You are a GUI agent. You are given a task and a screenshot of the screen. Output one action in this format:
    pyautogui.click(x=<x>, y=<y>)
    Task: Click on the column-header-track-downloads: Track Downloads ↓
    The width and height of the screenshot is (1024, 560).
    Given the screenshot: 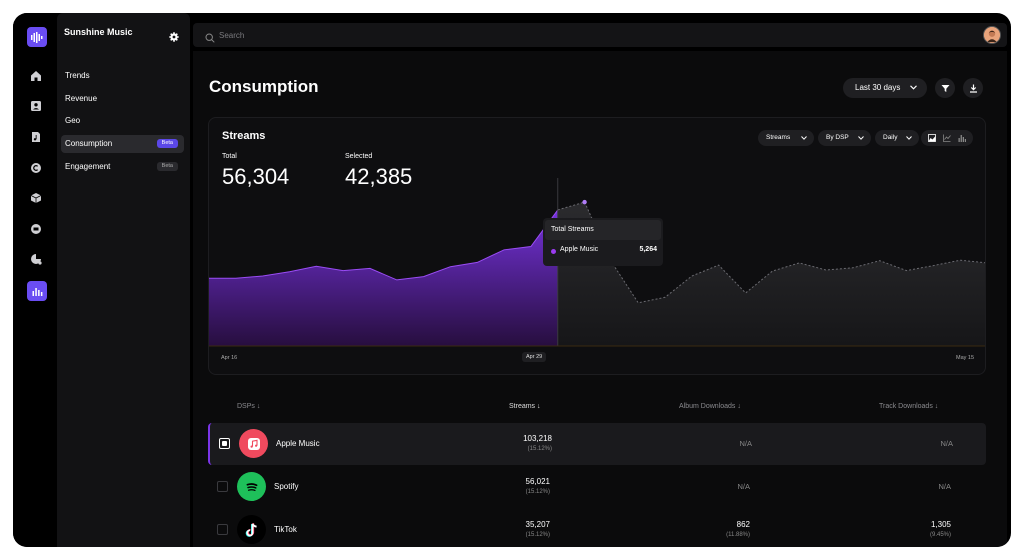 What is the action you would take?
    pyautogui.click(x=909, y=406)
    